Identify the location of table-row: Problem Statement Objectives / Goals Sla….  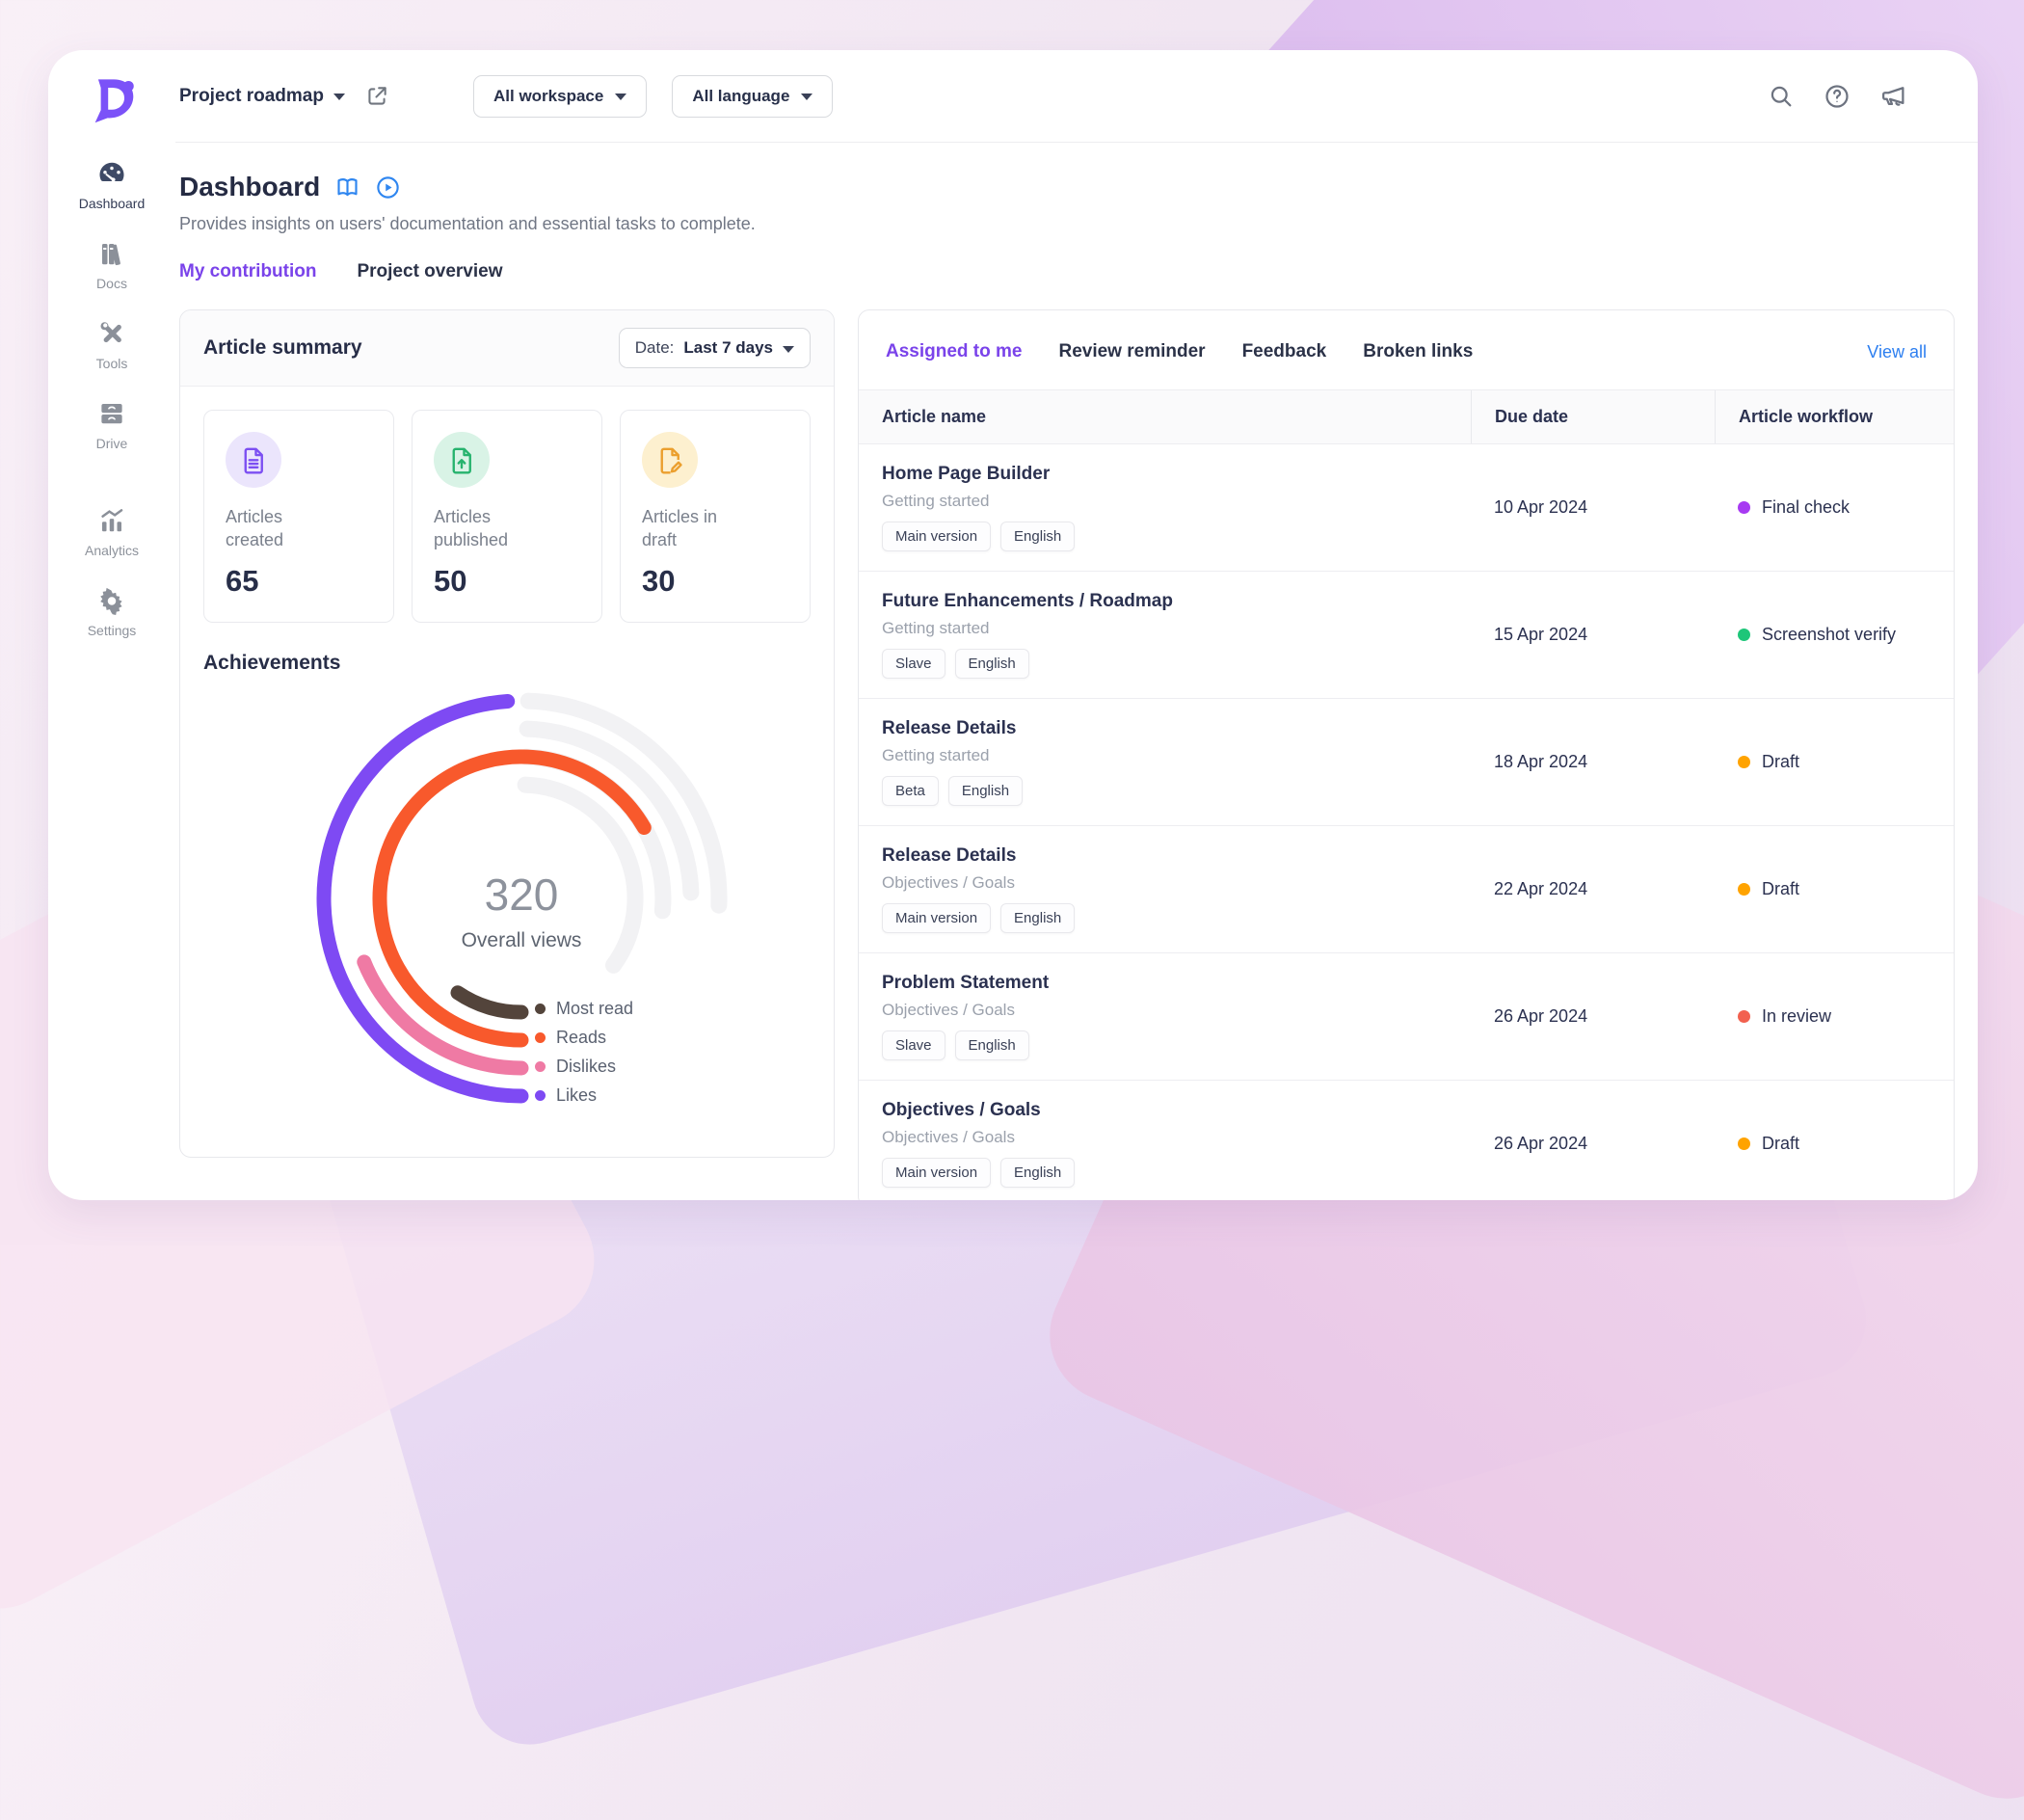
(1406, 1017).